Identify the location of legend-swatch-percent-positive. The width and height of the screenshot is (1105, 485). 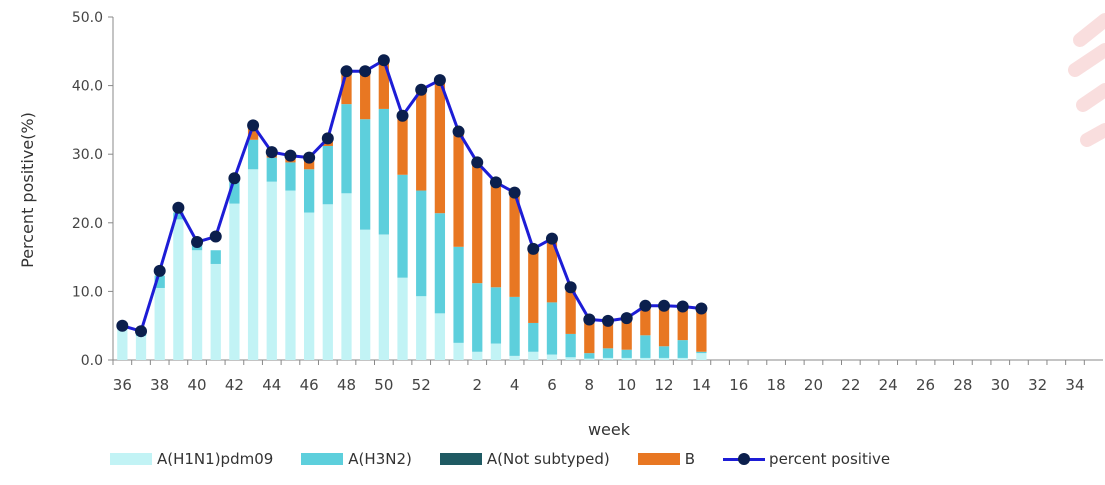
(744, 459).